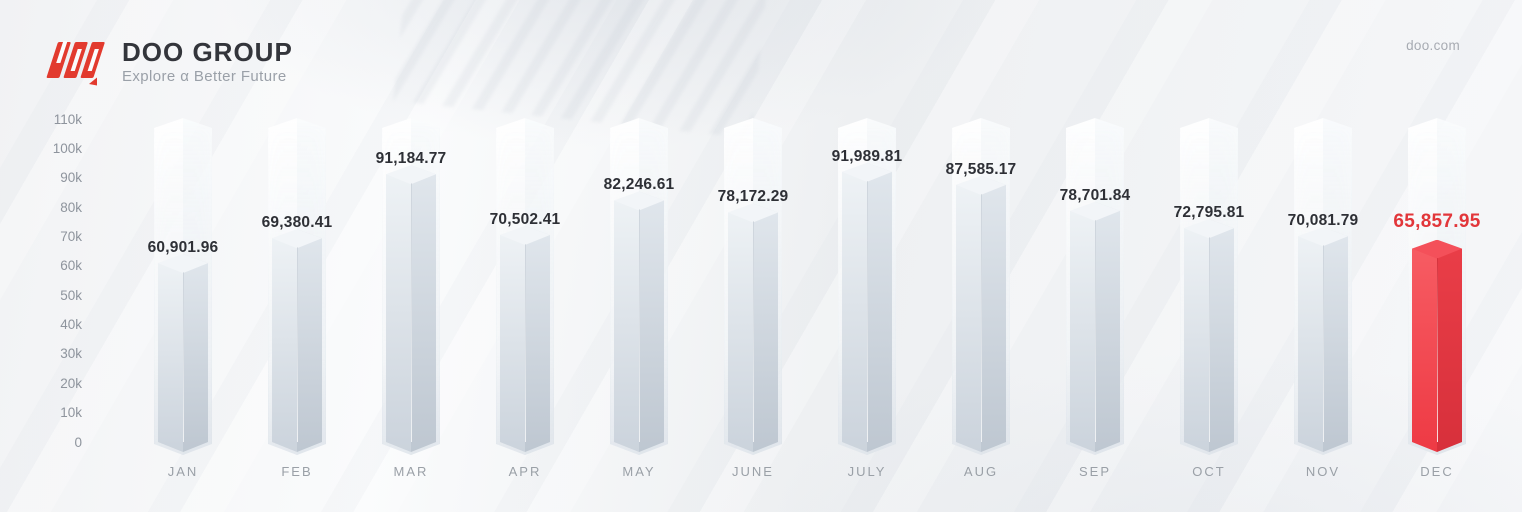 Image resolution: width=1522 pixels, height=512 pixels. What do you see at coordinates (1323, 221) in the screenshot?
I see `value-label-nov: 70,081.79` at bounding box center [1323, 221].